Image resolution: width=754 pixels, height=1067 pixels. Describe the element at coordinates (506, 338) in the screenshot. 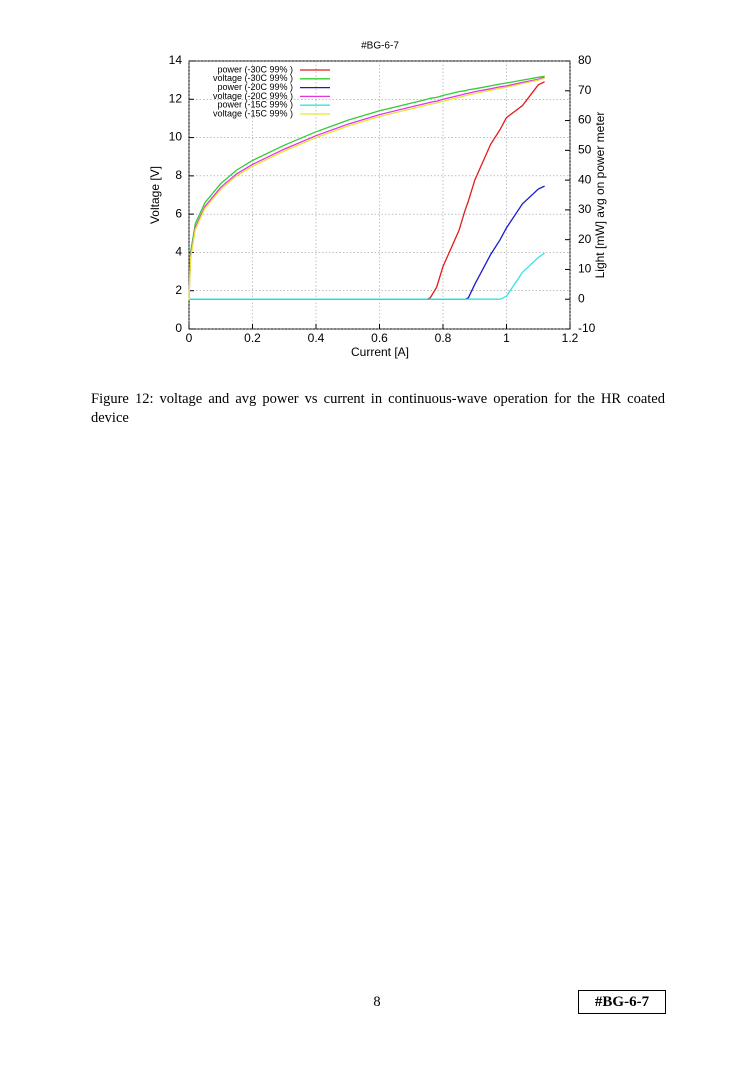

I see `x-tick-label: 1` at that location.